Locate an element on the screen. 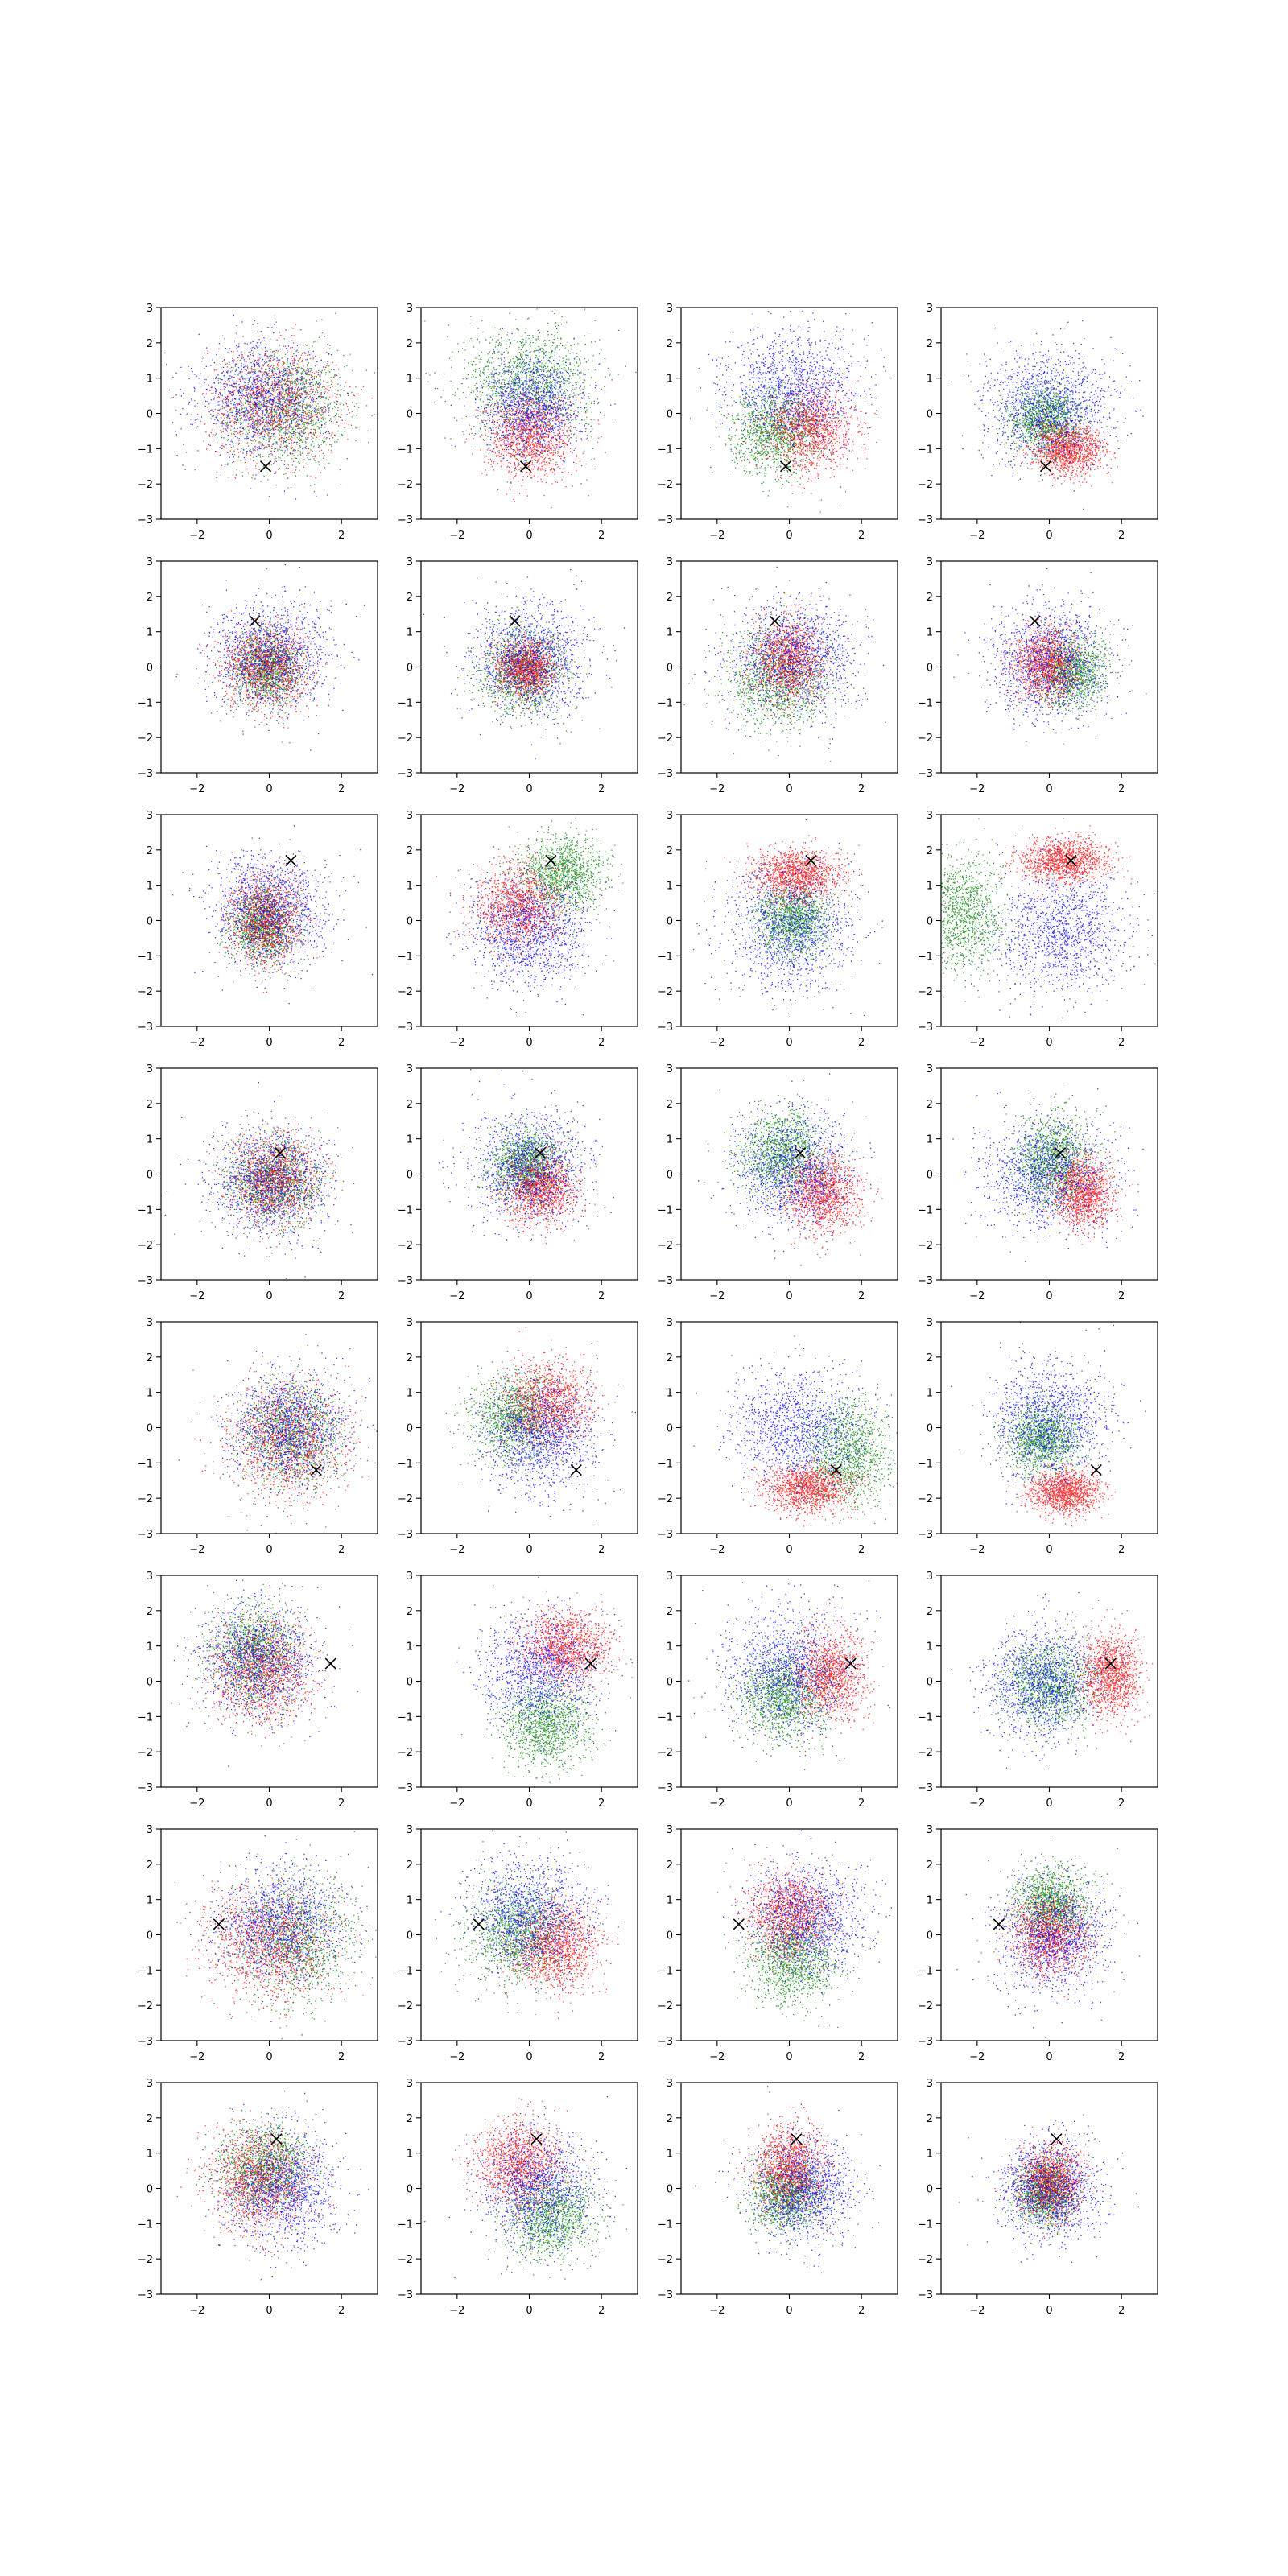  scatter-panel-r1-c4: −2 0 2 −3 −2 −1 0 1 2 3 is located at coordinates (1038, 422).